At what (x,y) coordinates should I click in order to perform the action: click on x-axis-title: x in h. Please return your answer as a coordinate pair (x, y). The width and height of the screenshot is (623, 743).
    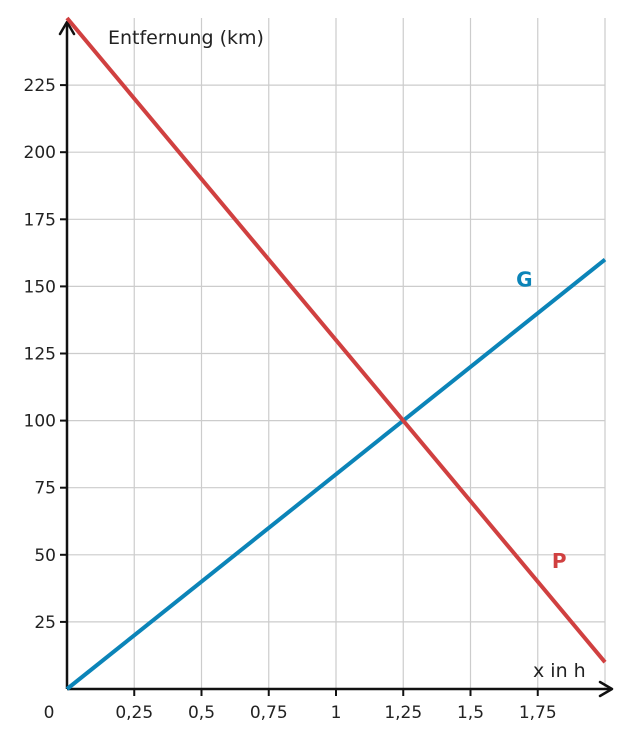
    Looking at the image, I should click on (559, 671).